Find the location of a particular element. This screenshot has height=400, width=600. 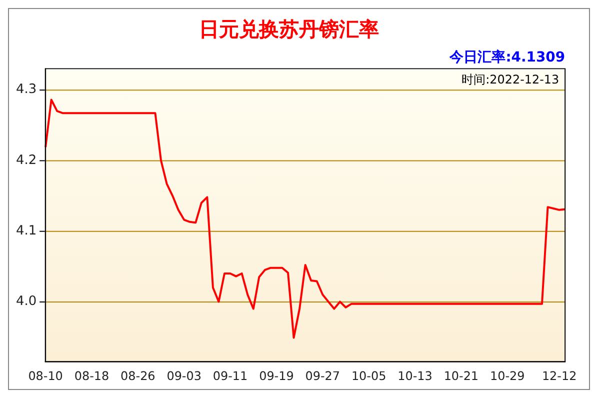

x-tick-label: 09-11 is located at coordinates (230, 375).